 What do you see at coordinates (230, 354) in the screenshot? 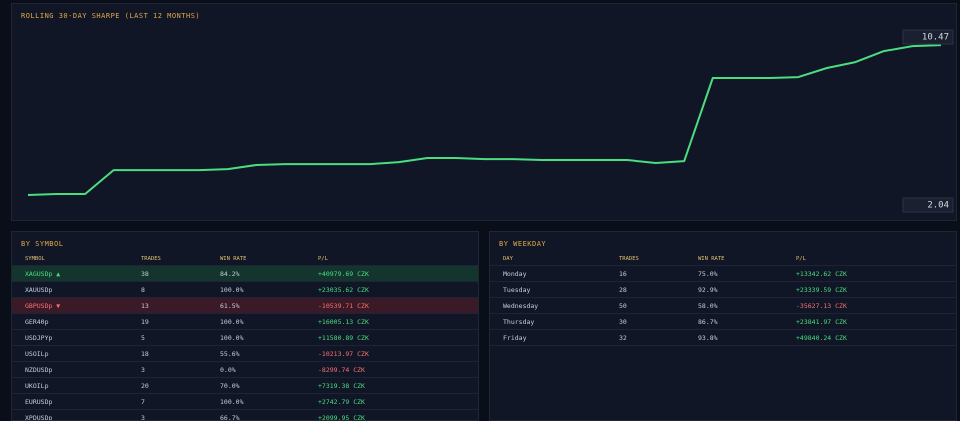
I see `table-cell: 55.6%` at bounding box center [230, 354].